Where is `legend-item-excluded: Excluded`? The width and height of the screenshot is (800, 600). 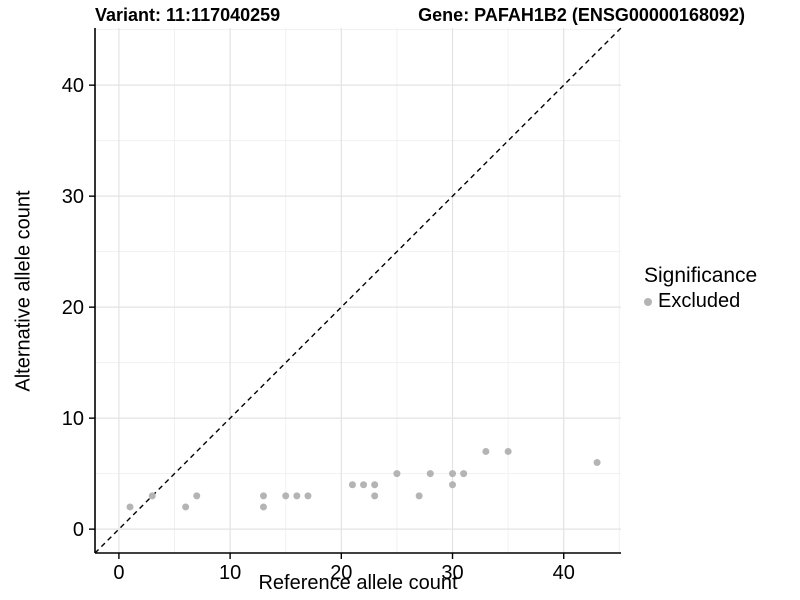
legend-item-excluded: Excluded is located at coordinates (700, 301).